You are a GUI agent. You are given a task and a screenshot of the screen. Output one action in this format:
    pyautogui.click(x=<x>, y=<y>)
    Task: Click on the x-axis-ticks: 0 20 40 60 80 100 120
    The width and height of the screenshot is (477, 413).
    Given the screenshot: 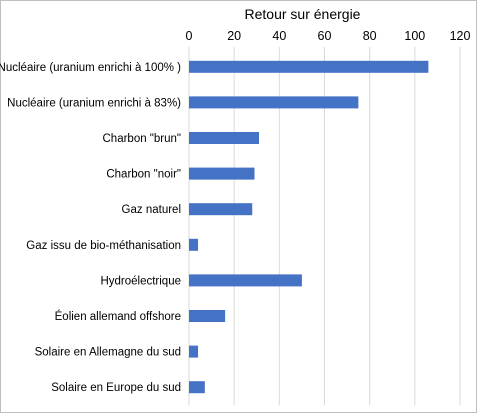 What is the action you would take?
    pyautogui.click(x=328, y=36)
    